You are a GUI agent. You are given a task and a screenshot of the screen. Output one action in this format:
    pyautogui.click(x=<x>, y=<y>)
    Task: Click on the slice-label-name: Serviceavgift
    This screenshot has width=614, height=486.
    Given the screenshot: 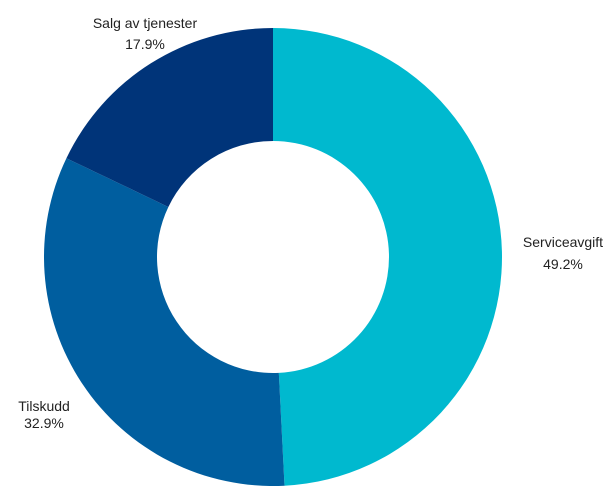 What is the action you would take?
    pyautogui.click(x=563, y=242)
    